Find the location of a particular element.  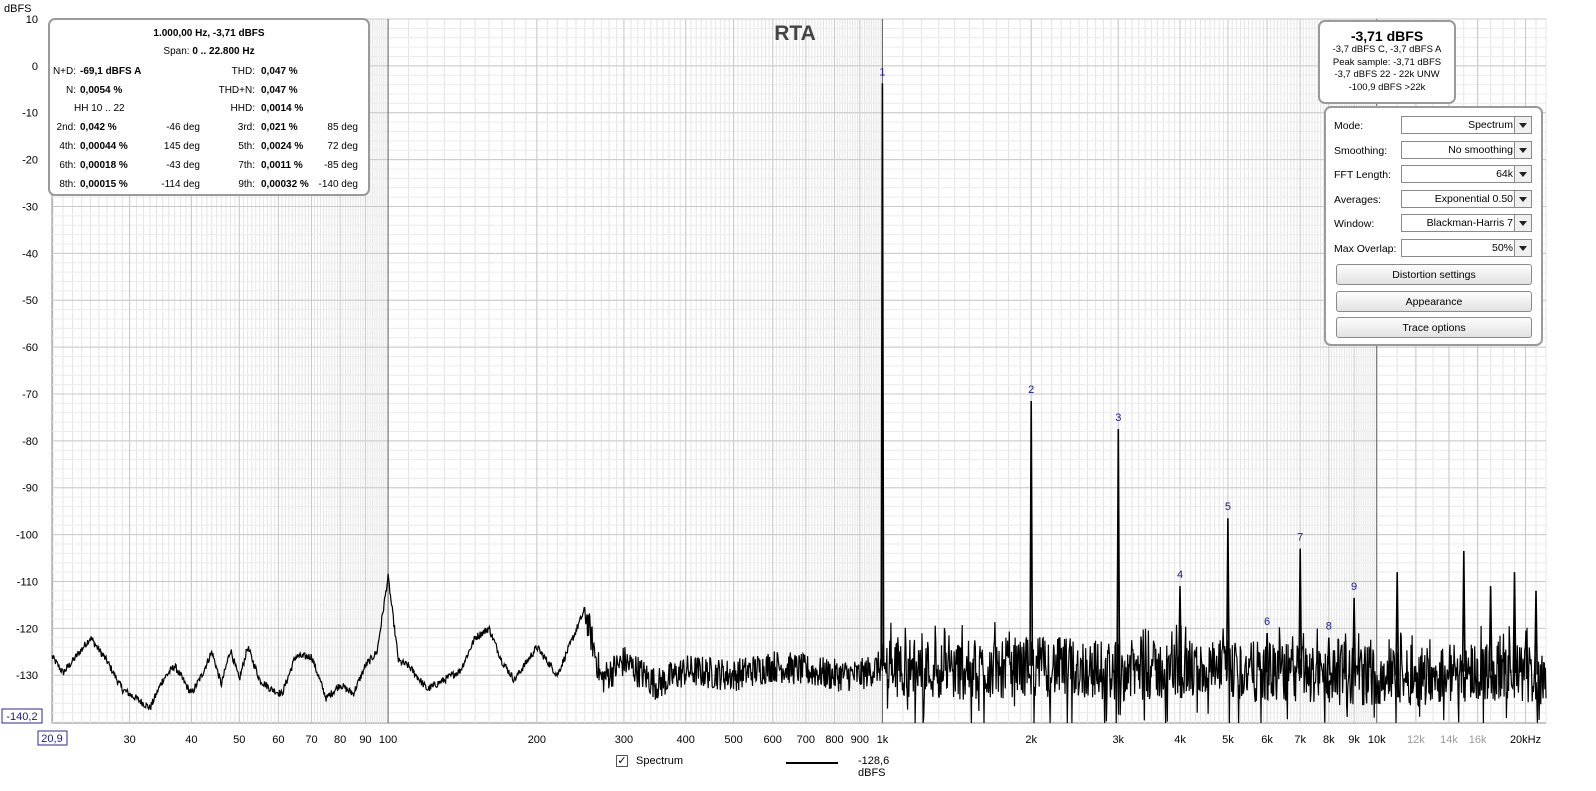

x-tick-label: 200 is located at coordinates (537, 740).